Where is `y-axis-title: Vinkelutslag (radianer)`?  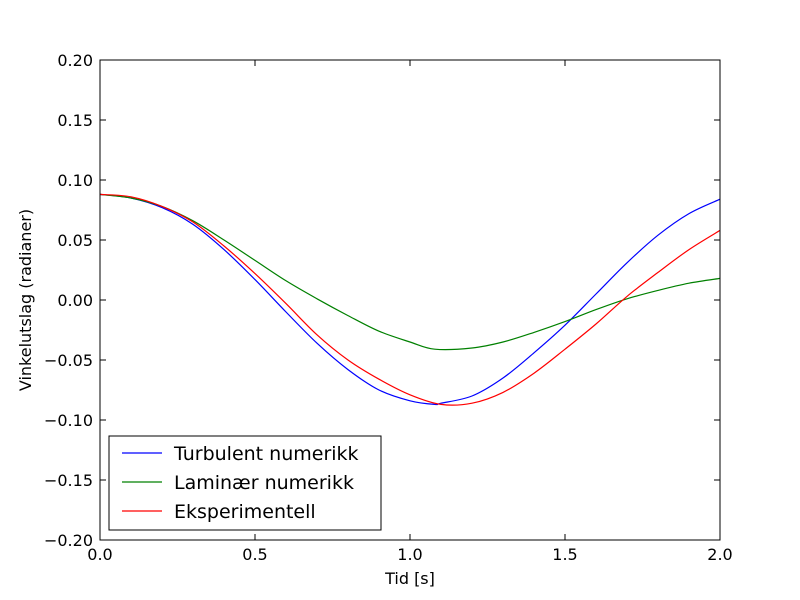 y-axis-title: Vinkelutslag (radianer) is located at coordinates (25, 300).